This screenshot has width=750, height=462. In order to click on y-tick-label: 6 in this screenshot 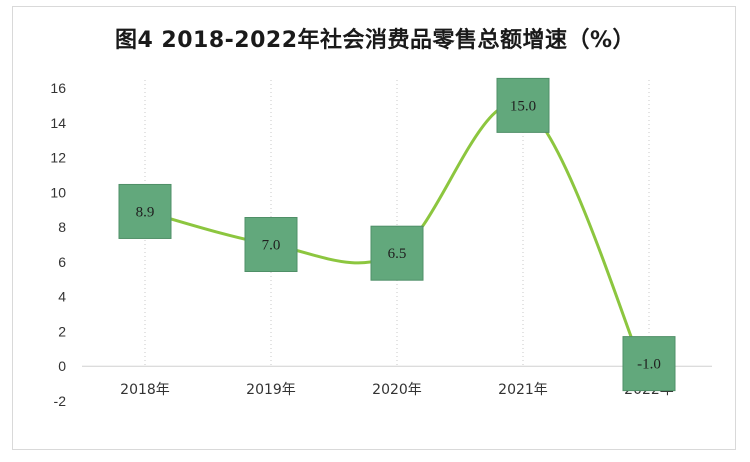, I will do `click(62, 262)`.